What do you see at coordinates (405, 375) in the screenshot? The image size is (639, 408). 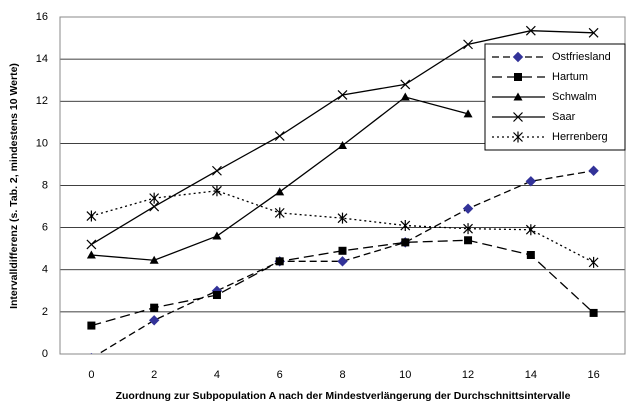 I see `x-tick-label: 10` at bounding box center [405, 375].